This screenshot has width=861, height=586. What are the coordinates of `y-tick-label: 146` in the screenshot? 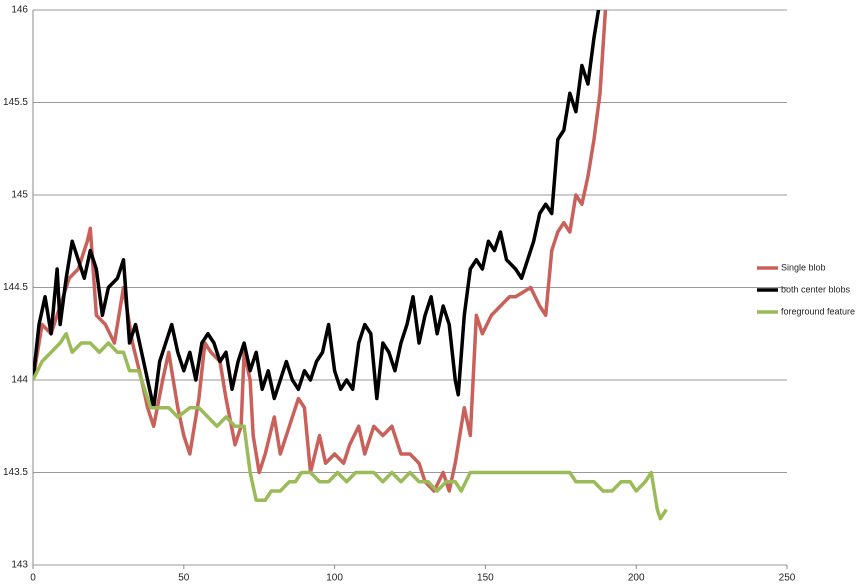 It's located at (19, 10).